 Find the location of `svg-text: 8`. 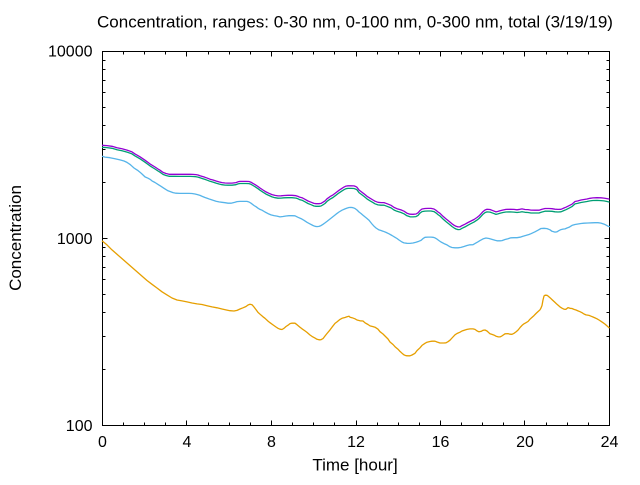

svg-text: 8 is located at coordinates (271, 442).